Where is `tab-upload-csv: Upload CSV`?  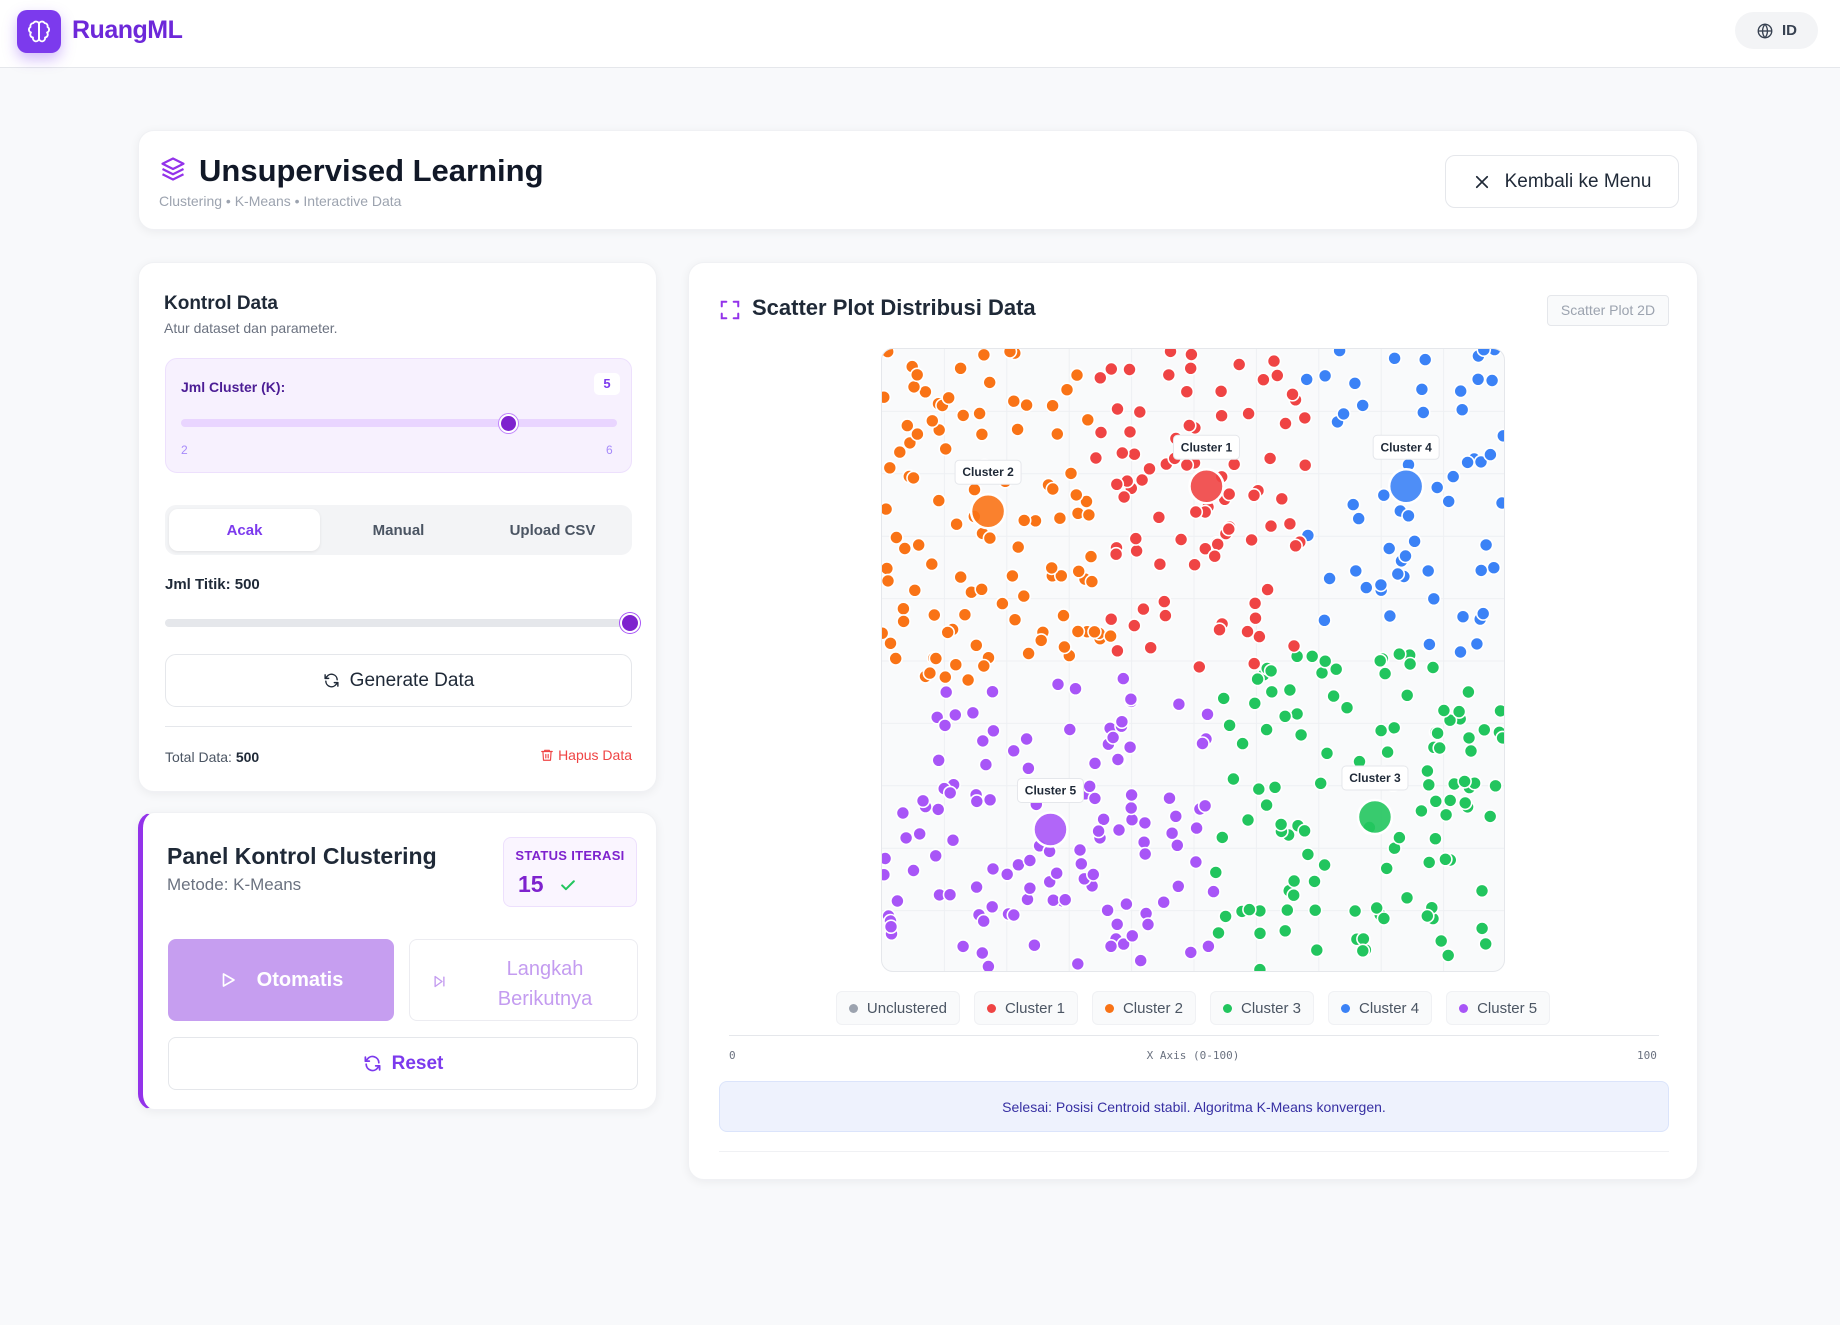 tab-upload-csv: Upload CSV is located at coordinates (552, 530).